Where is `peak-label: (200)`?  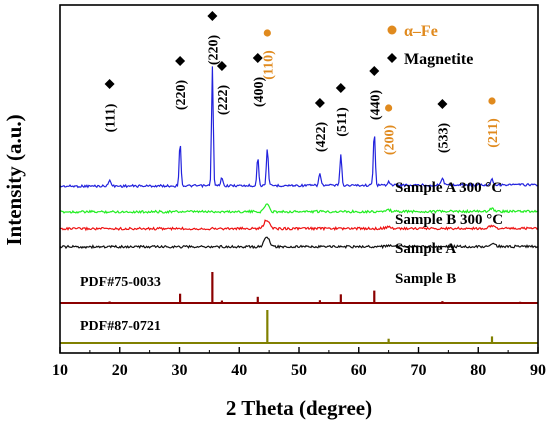
peak-label: (200) is located at coordinates (390, 140).